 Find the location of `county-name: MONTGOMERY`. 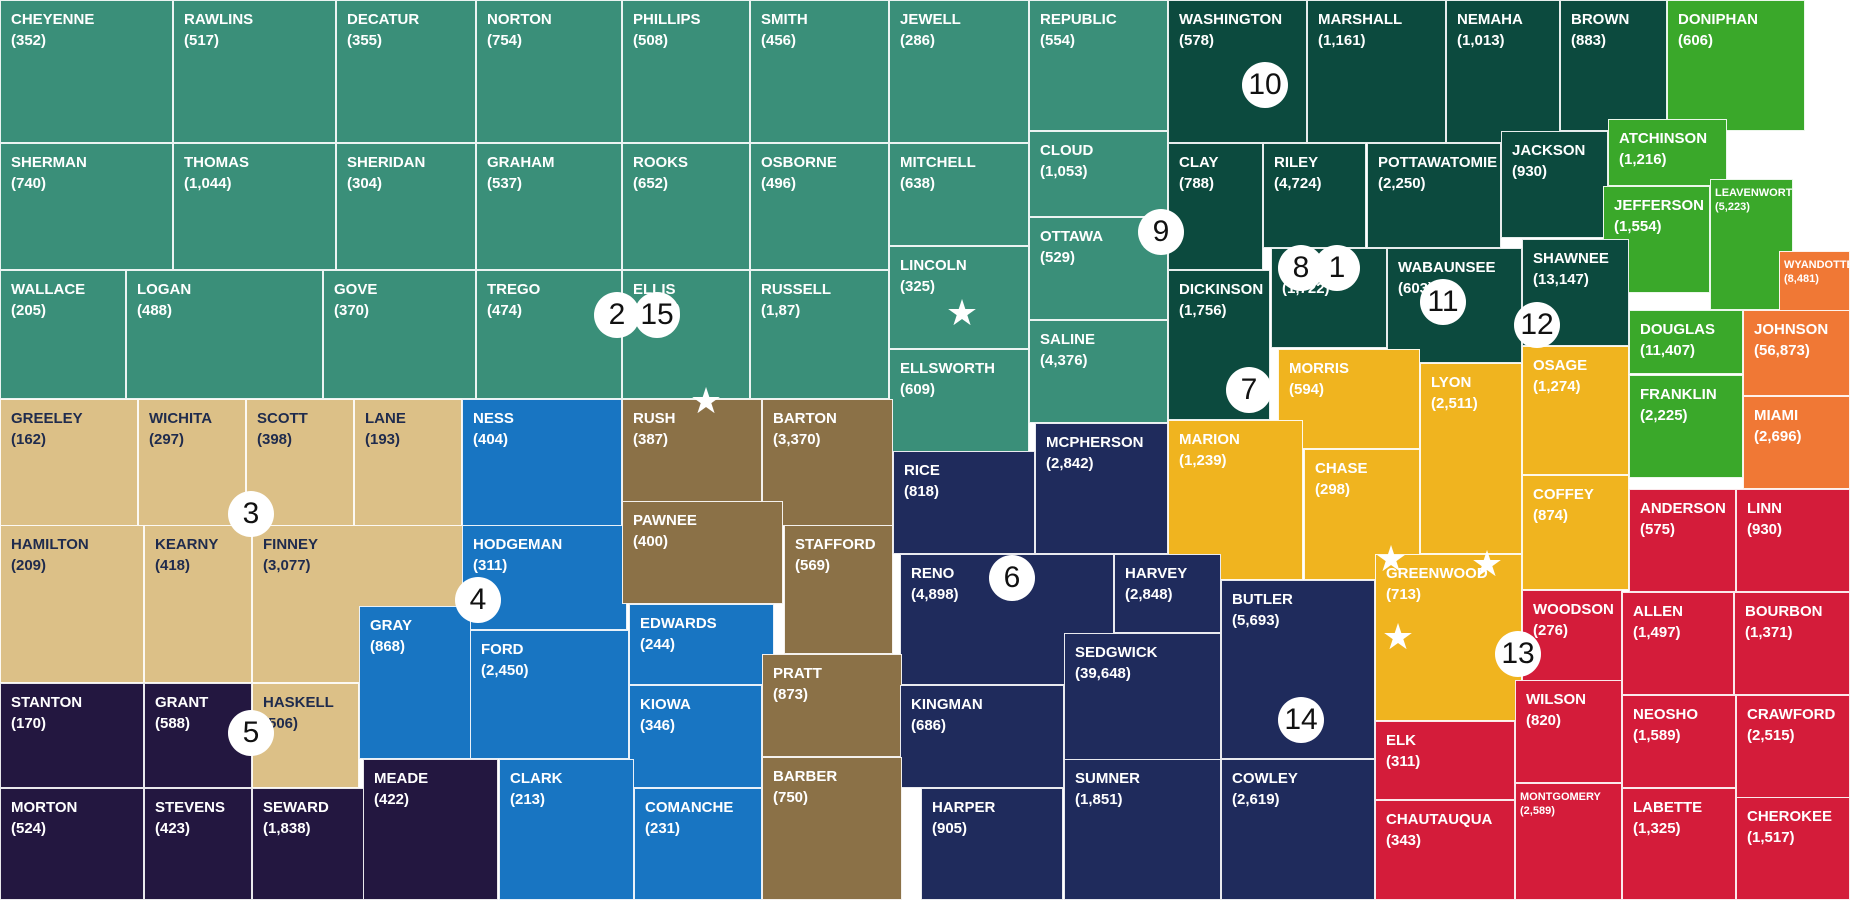

county-name: MONTGOMERY is located at coordinates (1560, 797).